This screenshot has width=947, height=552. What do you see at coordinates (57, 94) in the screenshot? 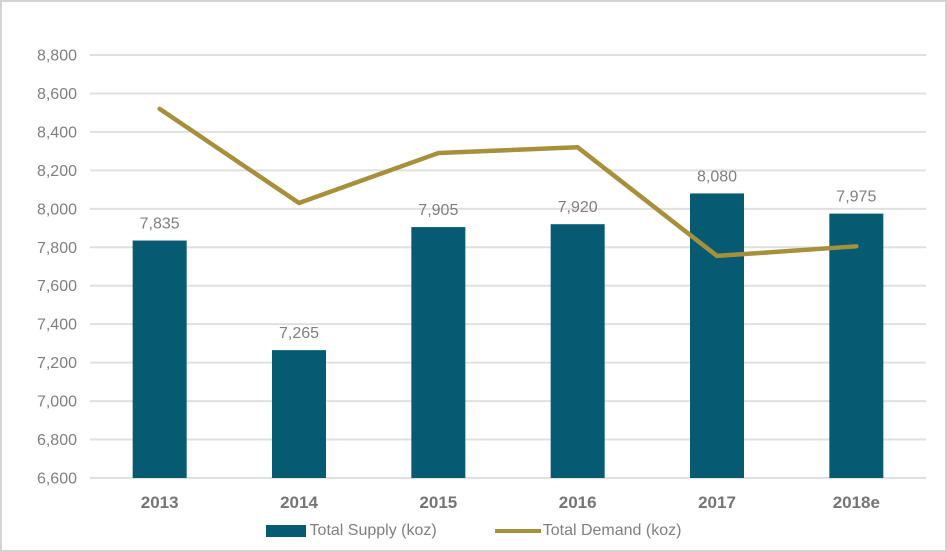
I see `y-axis-tick-label: 8,600` at bounding box center [57, 94].